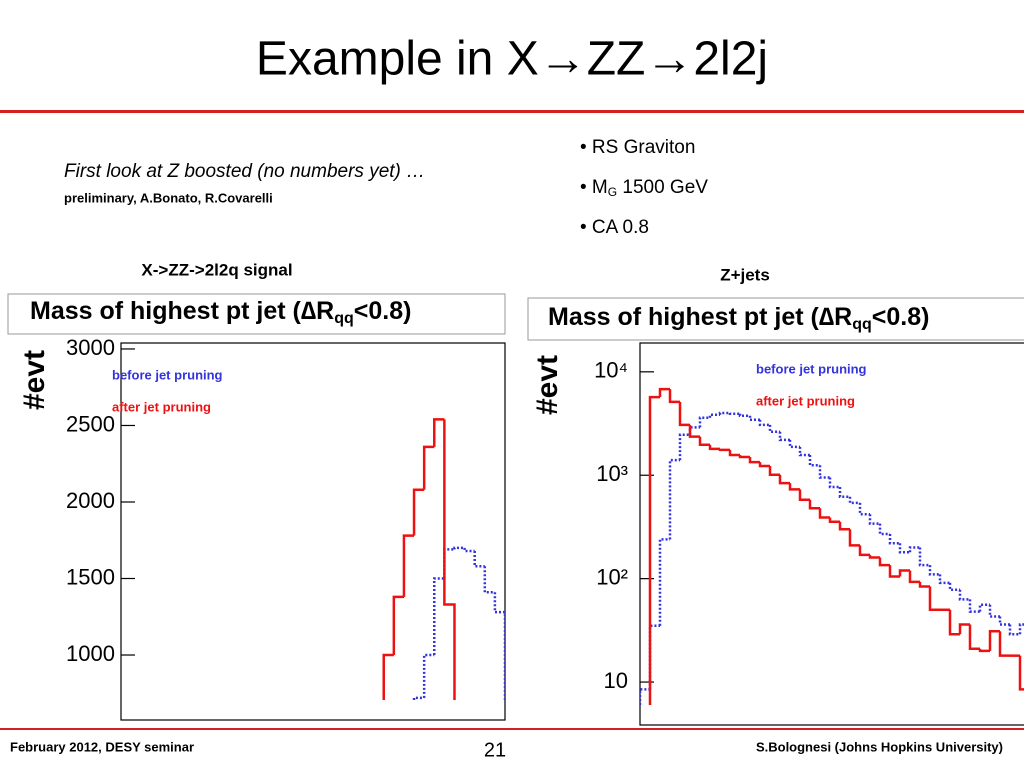 The image size is (1024, 768). I want to click on footer-right: S.Bolognesi (Johns Hopkins University), so click(879, 746).